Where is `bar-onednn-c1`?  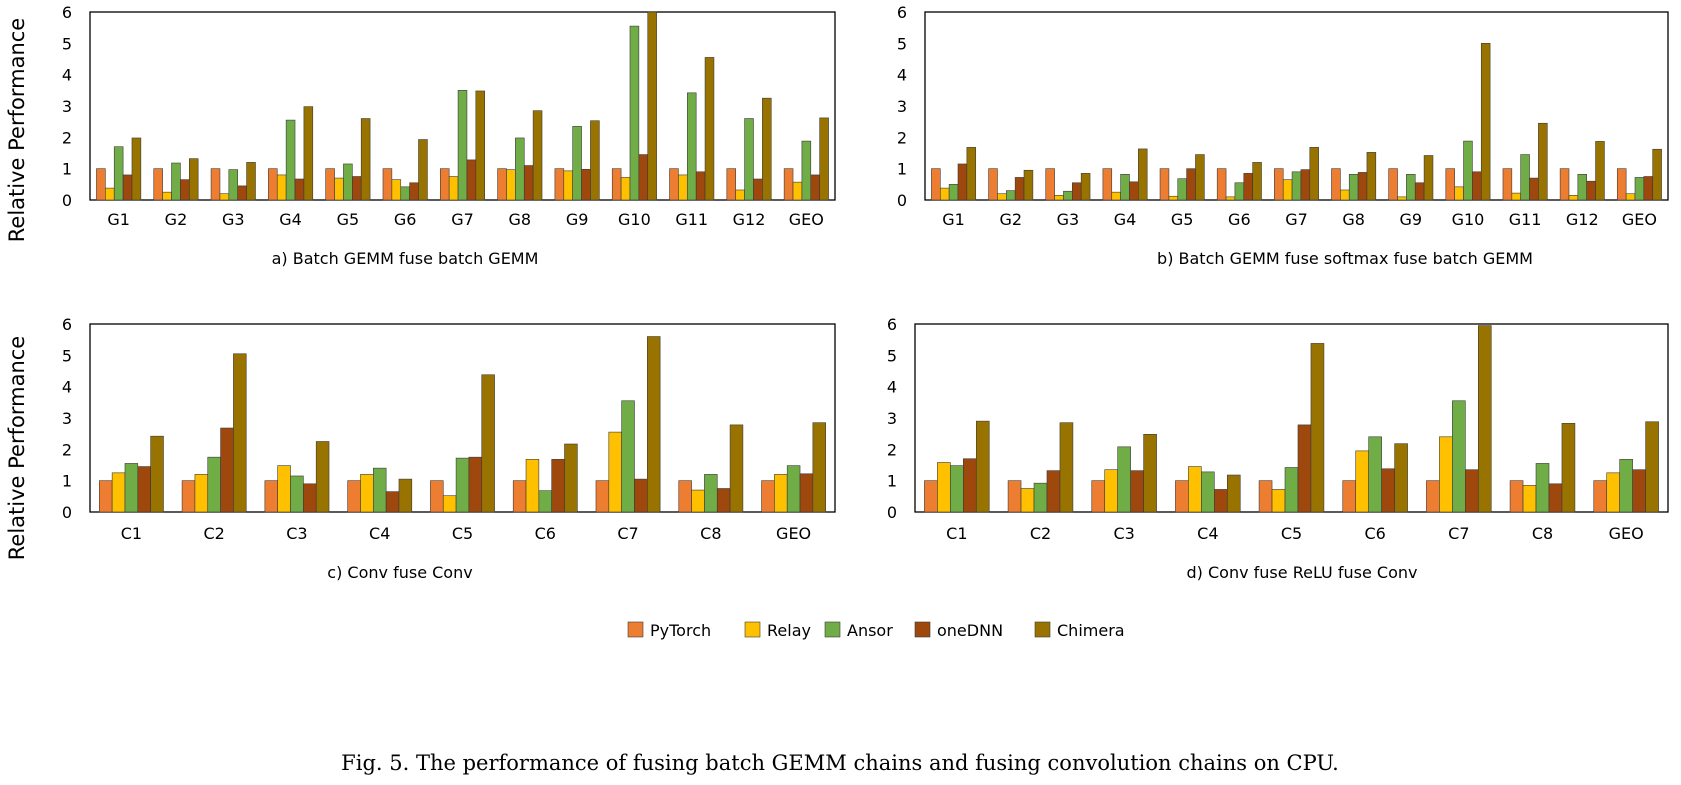
bar-onednn-c1 is located at coordinates (970, 485).